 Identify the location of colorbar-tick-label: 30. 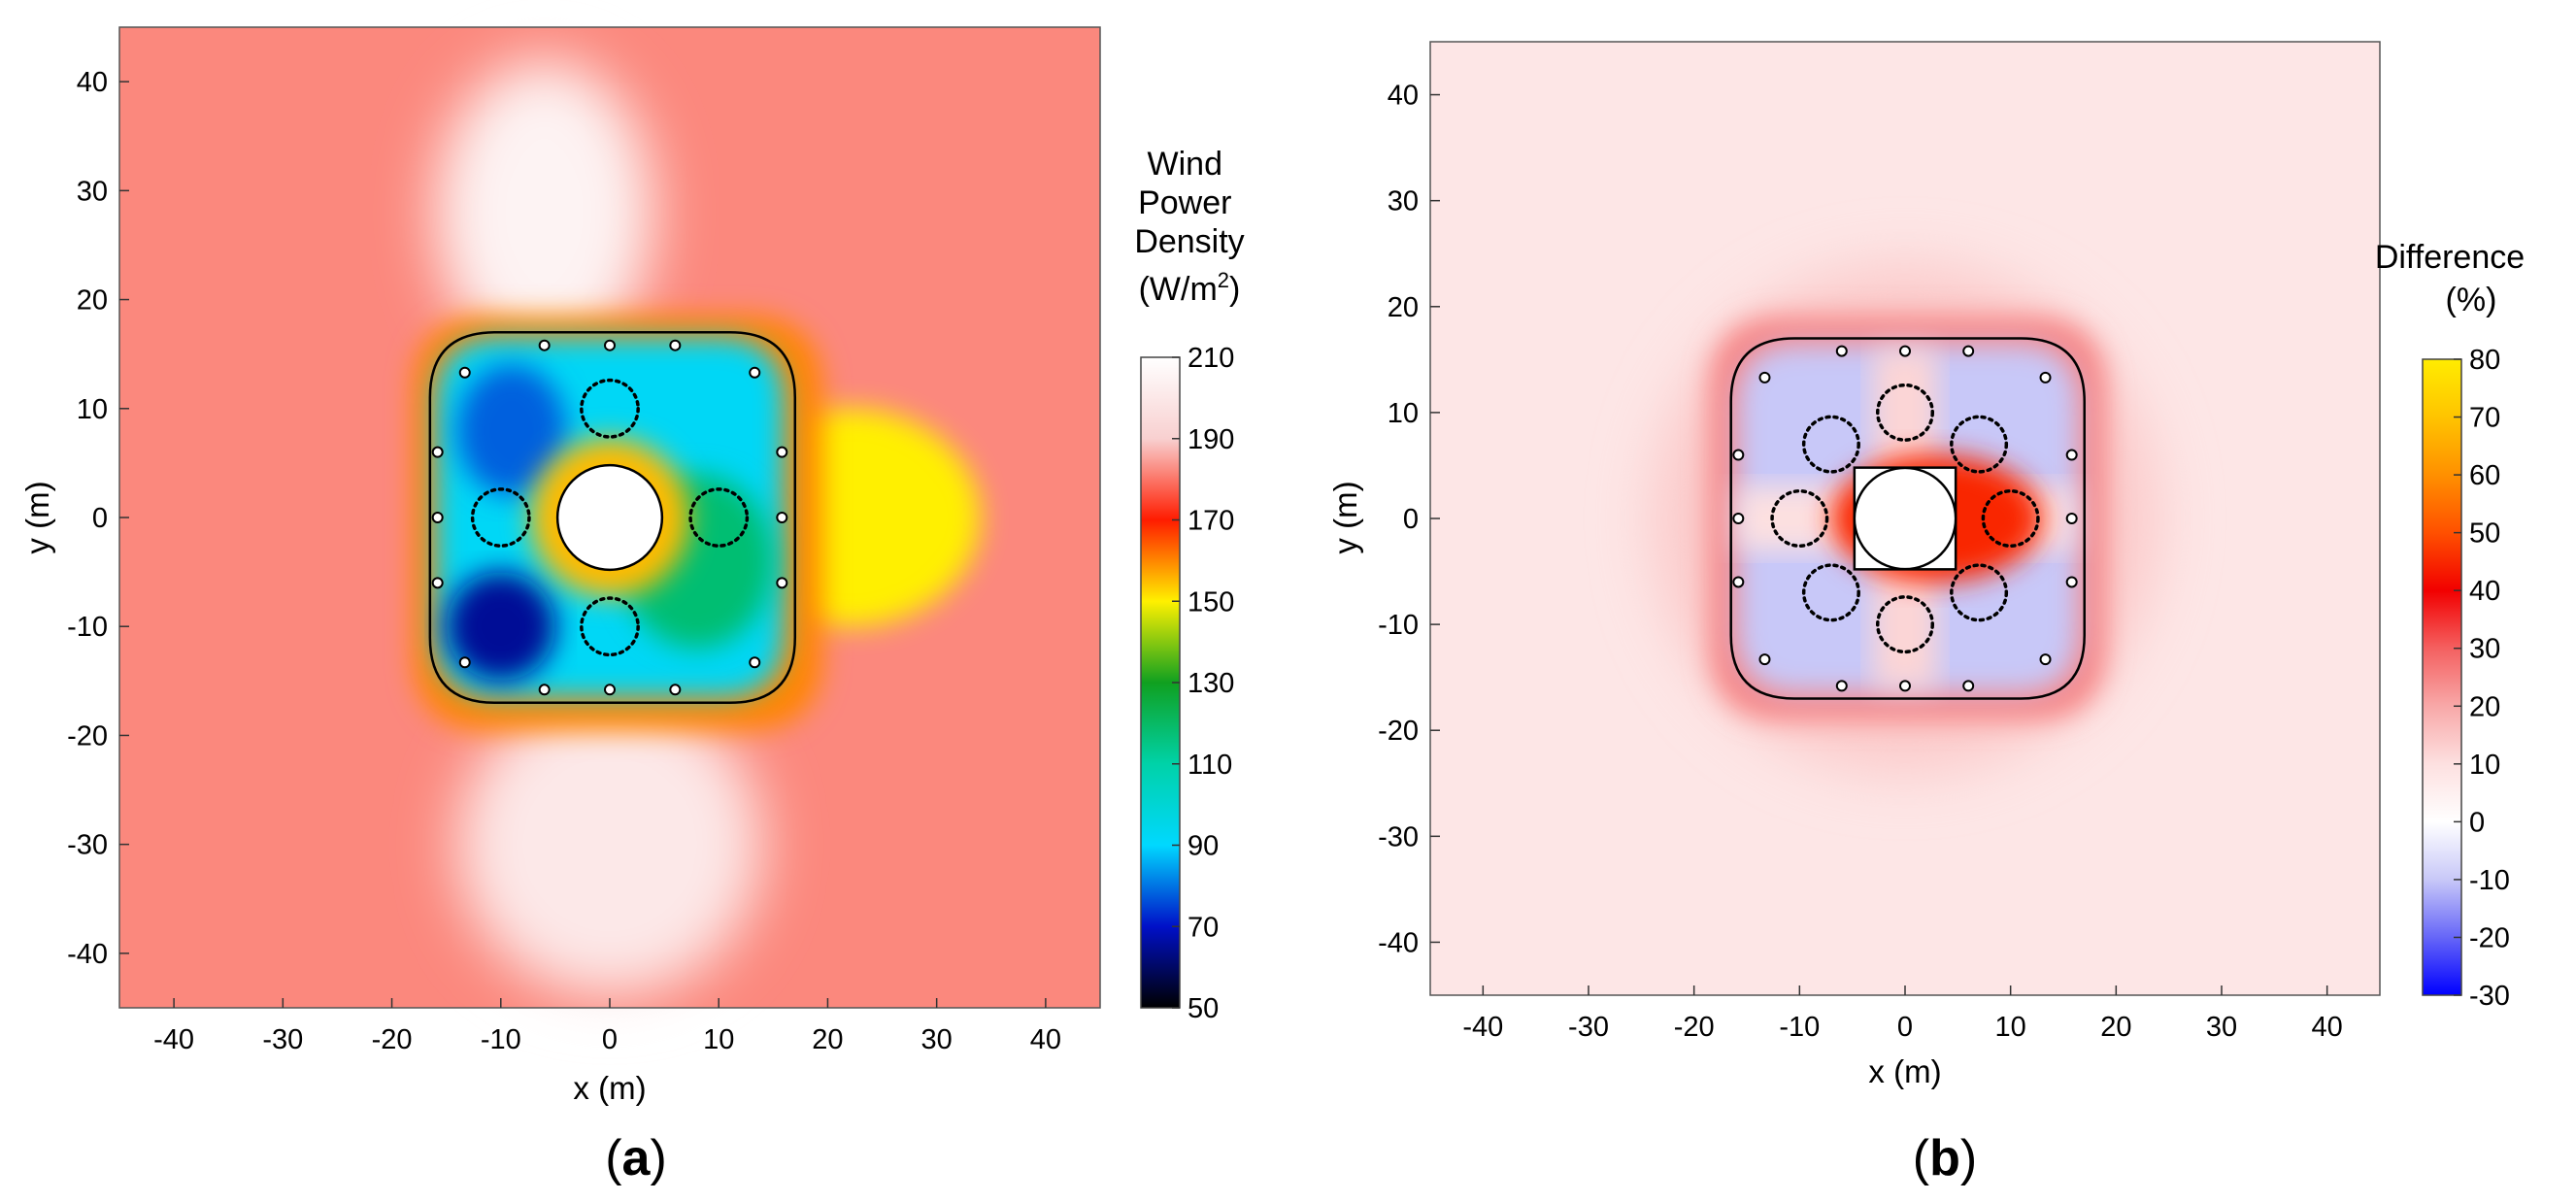
(2484, 649).